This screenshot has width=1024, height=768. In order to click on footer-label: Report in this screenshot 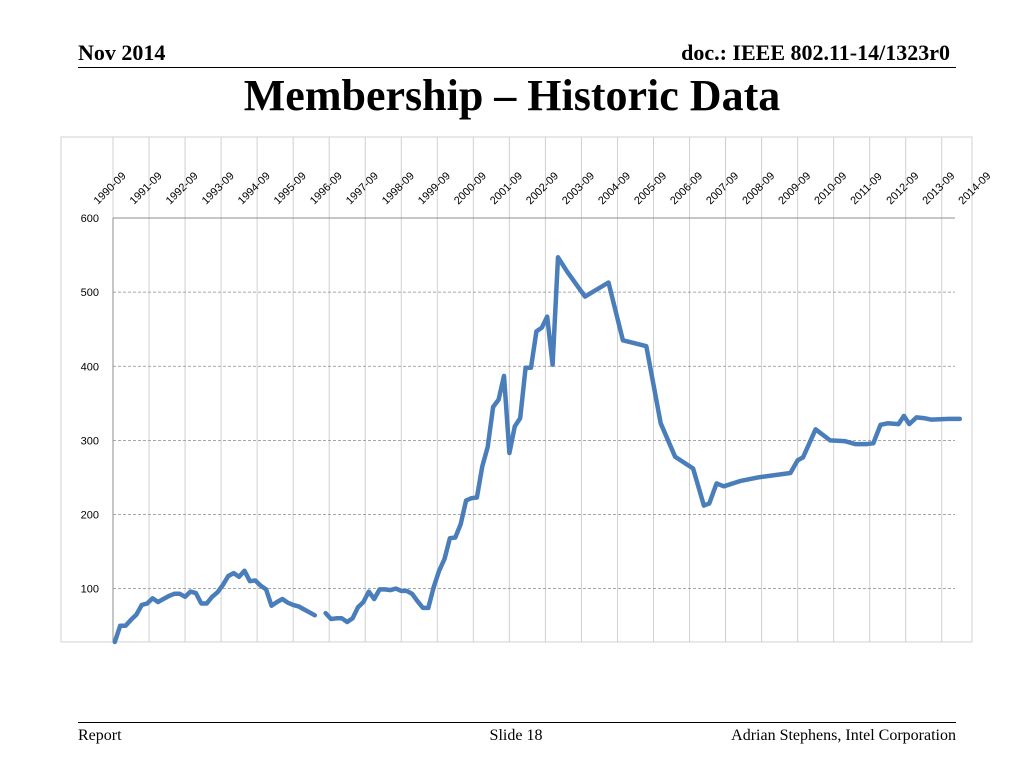, I will do `click(100, 735)`.